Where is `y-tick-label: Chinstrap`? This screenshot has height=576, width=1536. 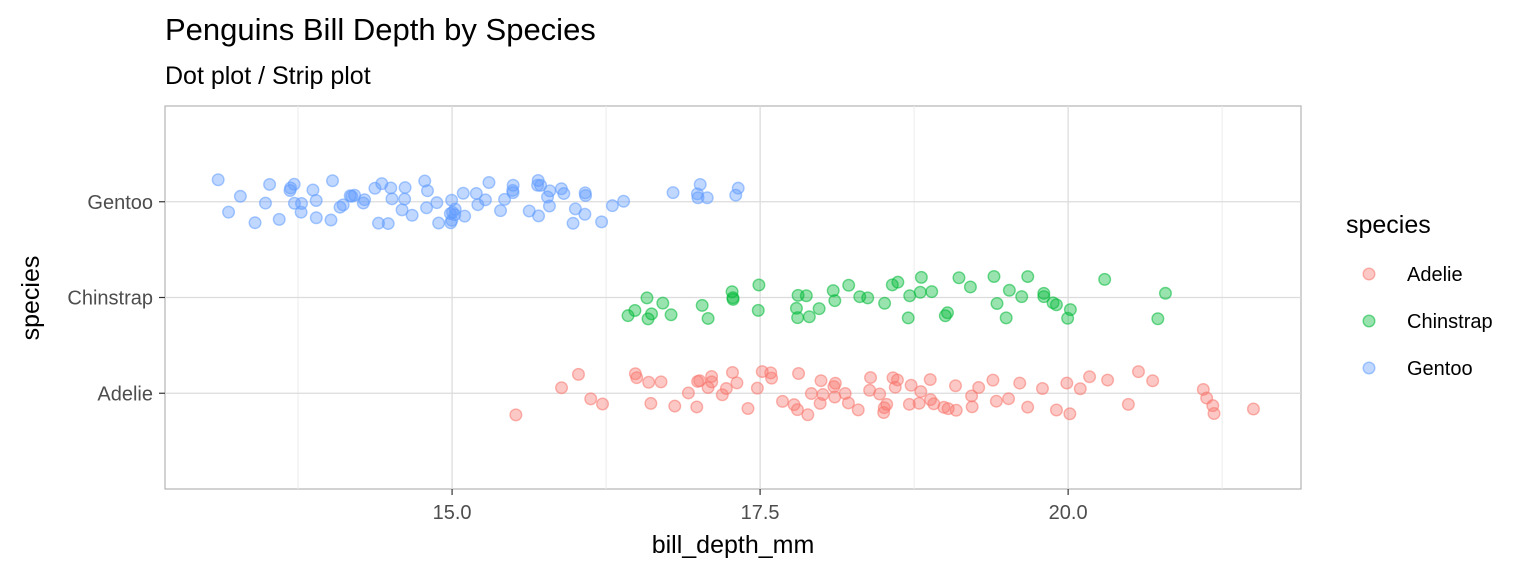 y-tick-label: Chinstrap is located at coordinates (110, 299).